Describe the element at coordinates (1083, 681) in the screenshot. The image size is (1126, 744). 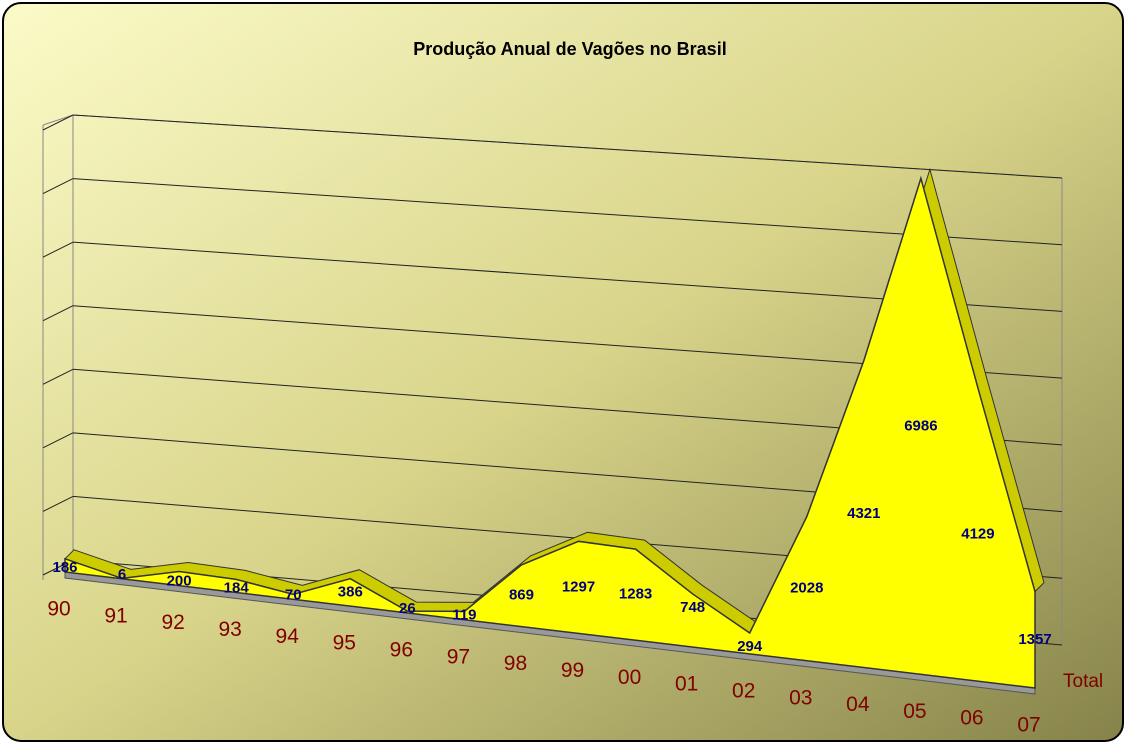
I see `series-label: Total` at that location.